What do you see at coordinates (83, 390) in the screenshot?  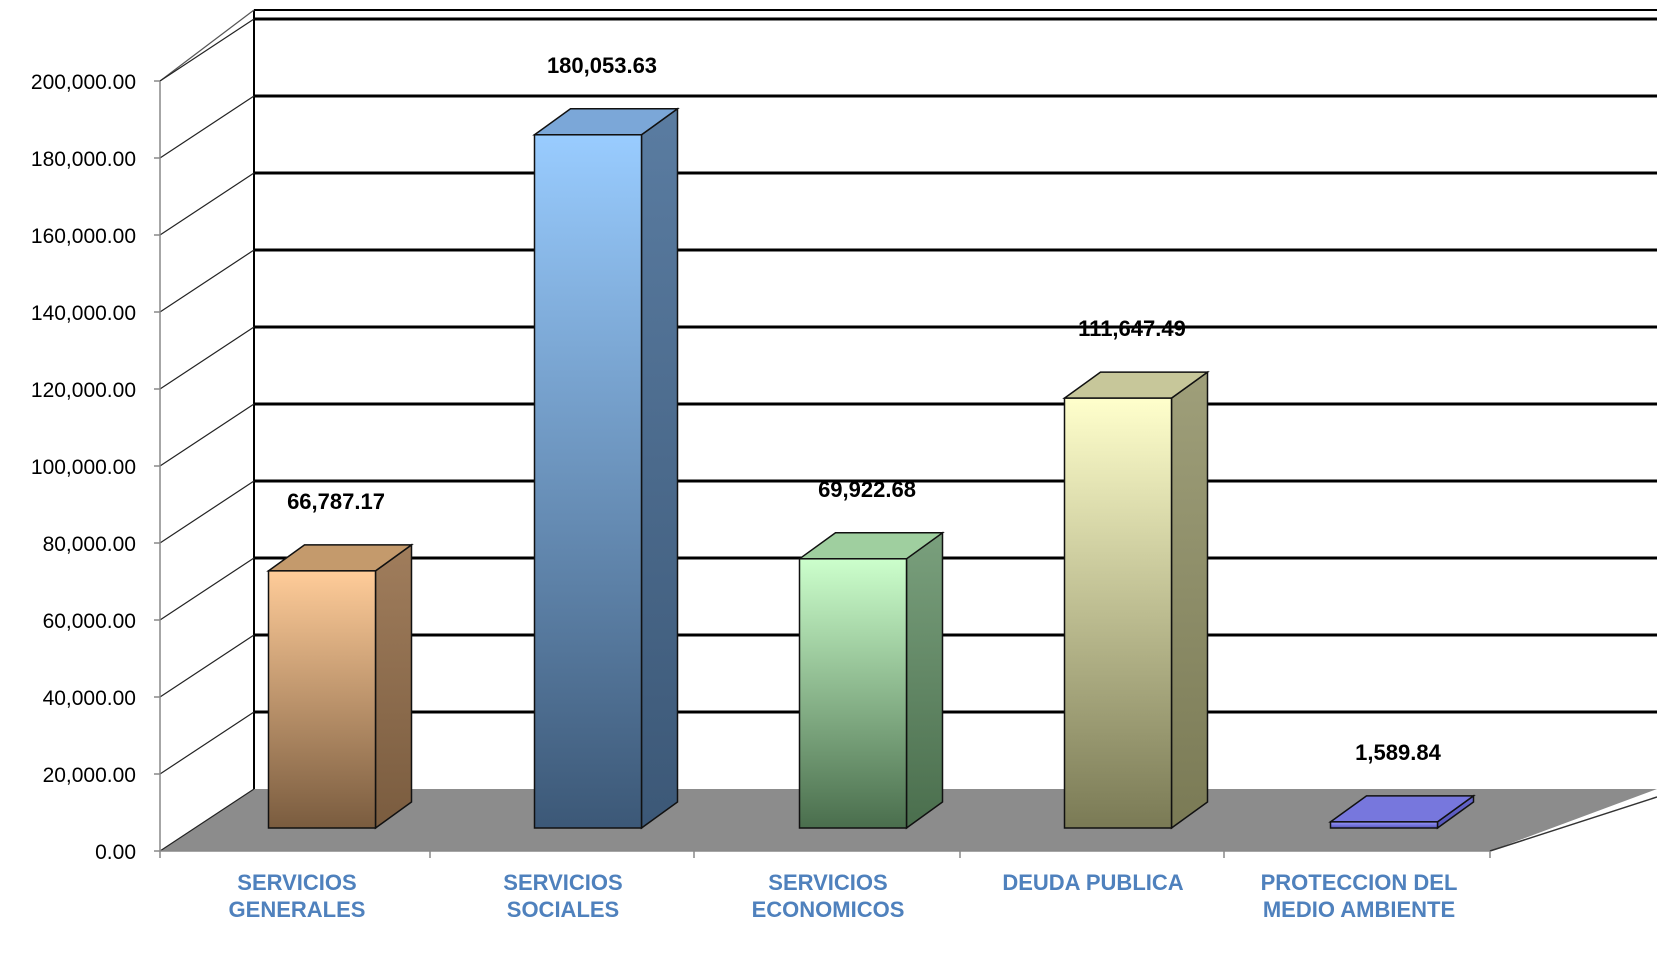 I see `y-tick-label: 120,000.00` at bounding box center [83, 390].